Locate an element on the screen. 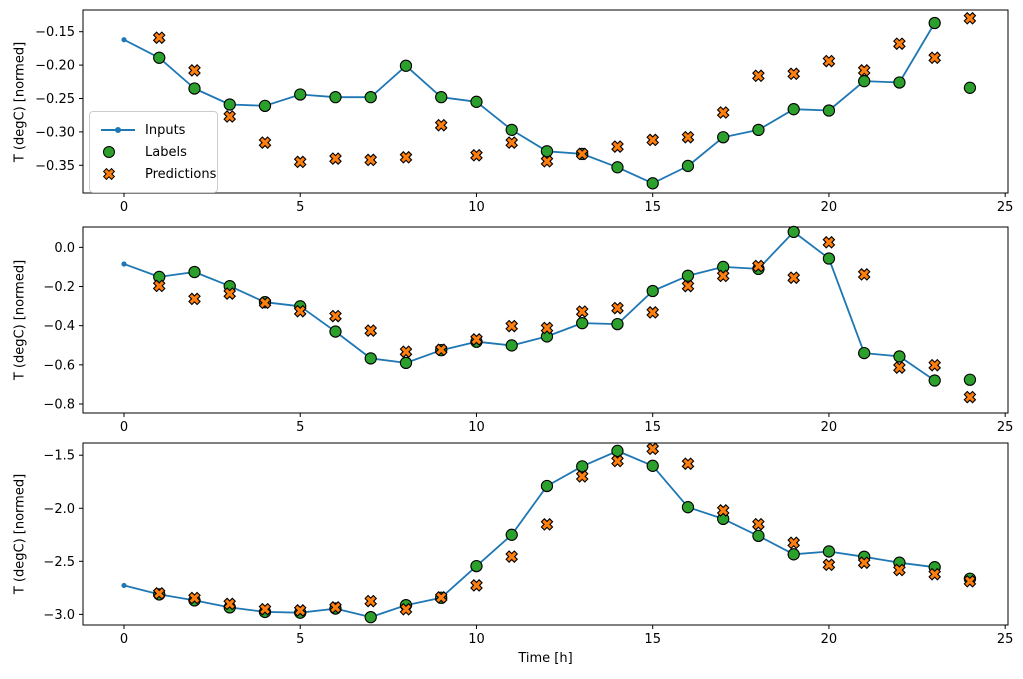  y-tick-label: −0.6 is located at coordinates (59, 365).